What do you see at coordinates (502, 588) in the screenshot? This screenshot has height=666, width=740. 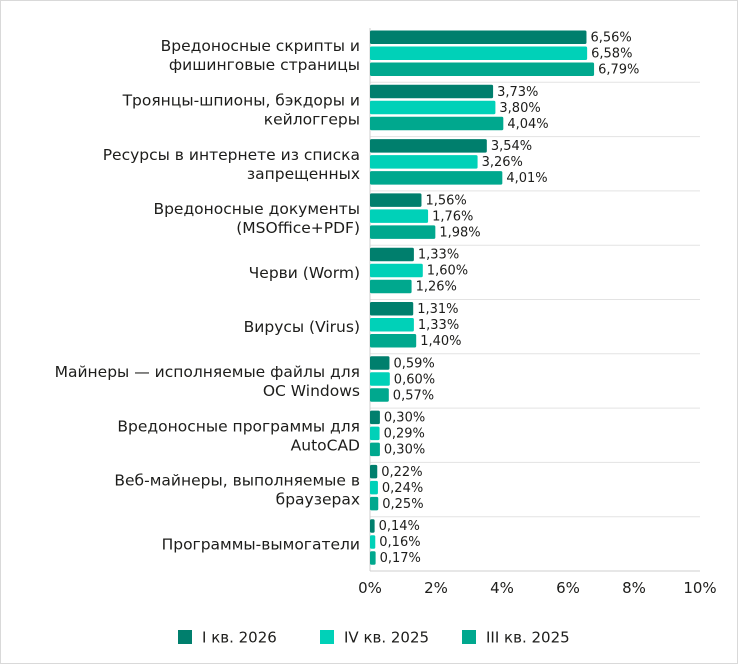 I see `x-tick-label: 4%` at bounding box center [502, 588].